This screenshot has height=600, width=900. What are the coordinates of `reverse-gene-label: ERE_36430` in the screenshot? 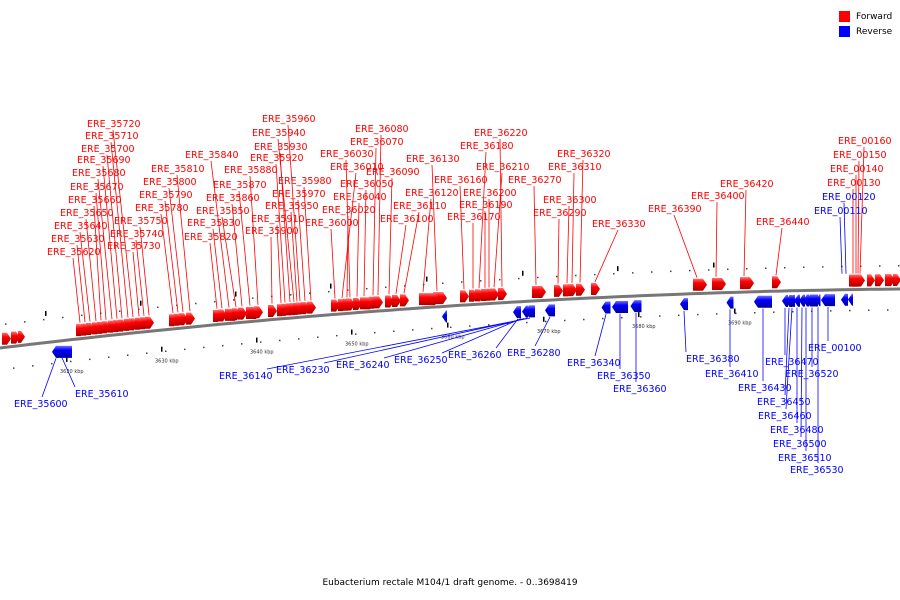 It's located at (765, 388).